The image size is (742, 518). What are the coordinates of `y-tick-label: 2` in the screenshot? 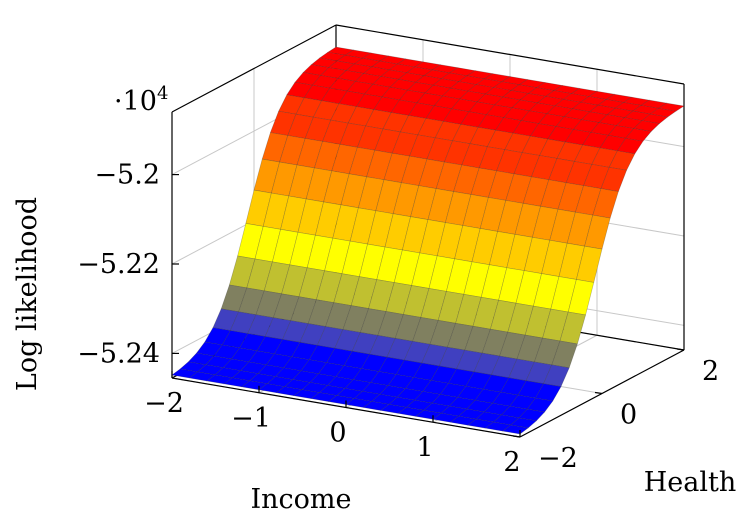 It's located at (710, 371).